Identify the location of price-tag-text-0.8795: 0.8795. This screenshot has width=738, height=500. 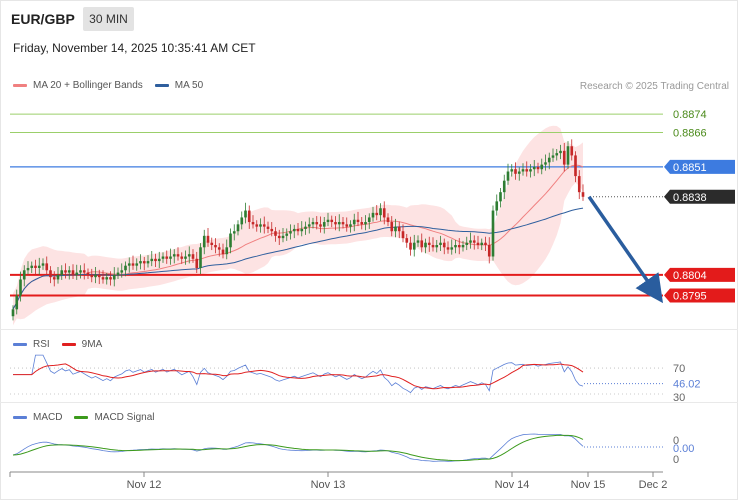
(690, 297).